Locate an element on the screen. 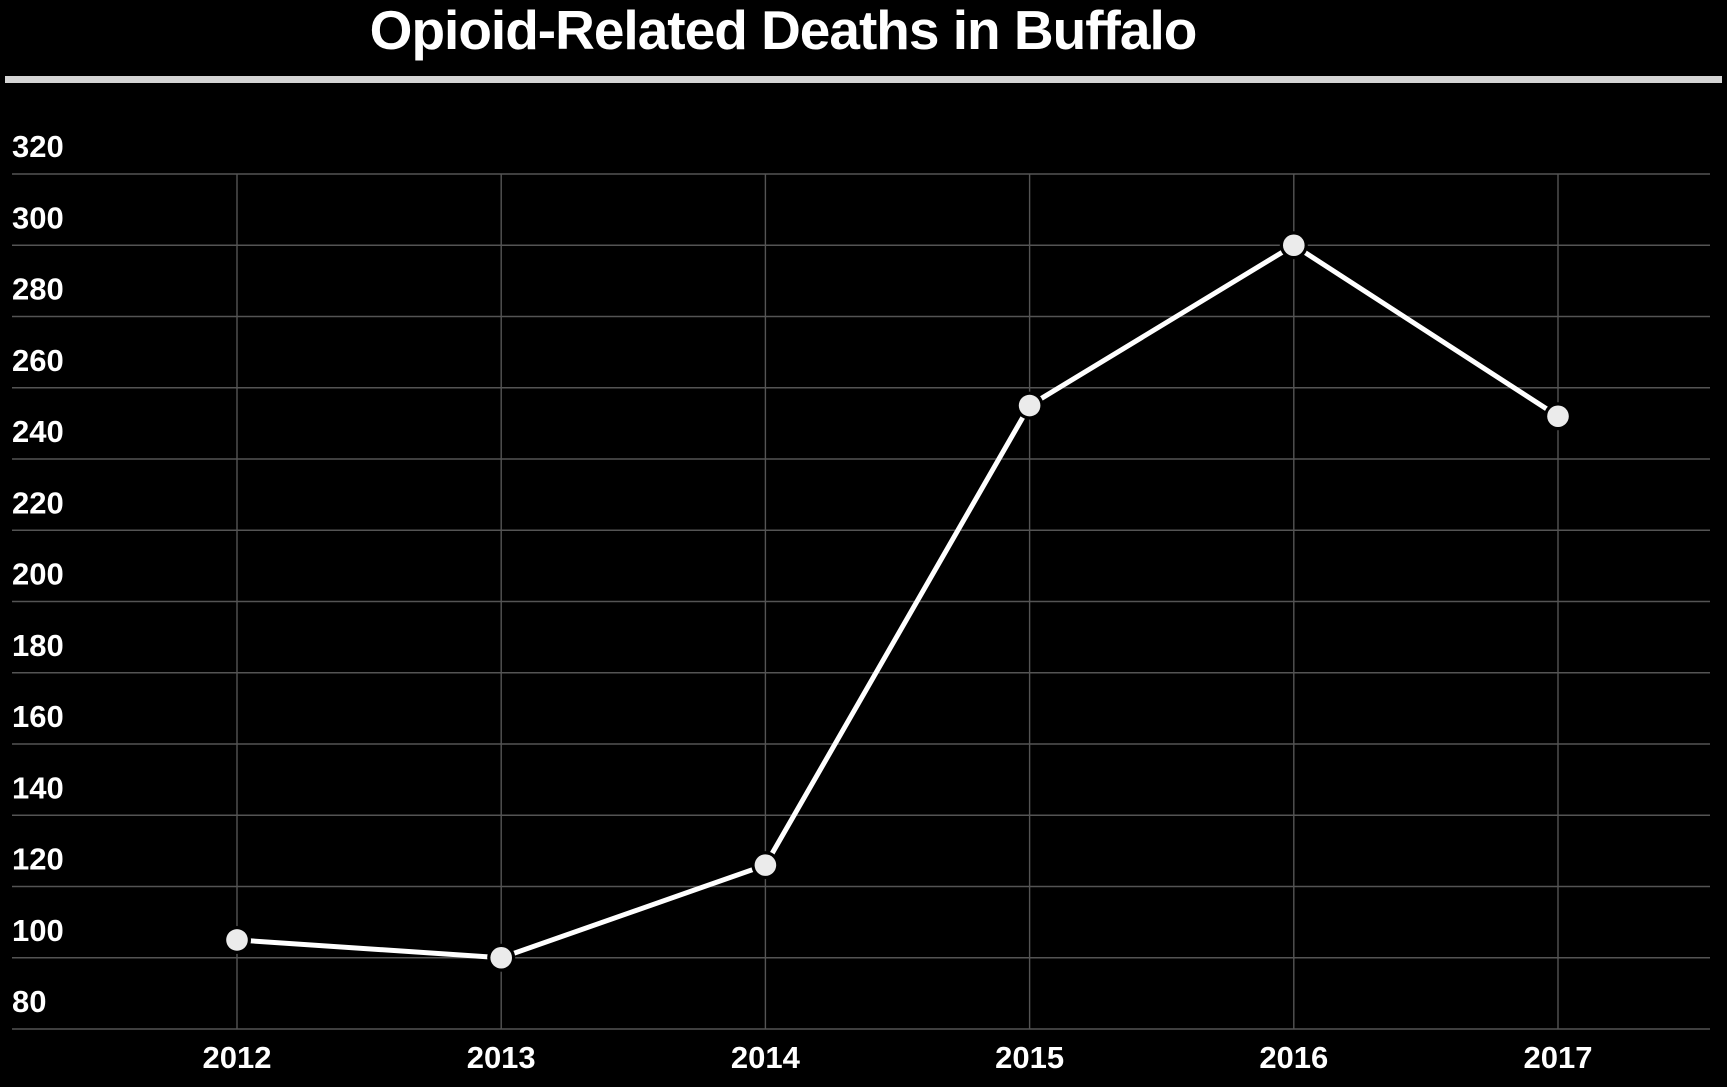 This screenshot has height=1087, width=1727. x-tick-label: 2012 is located at coordinates (237, 1057).